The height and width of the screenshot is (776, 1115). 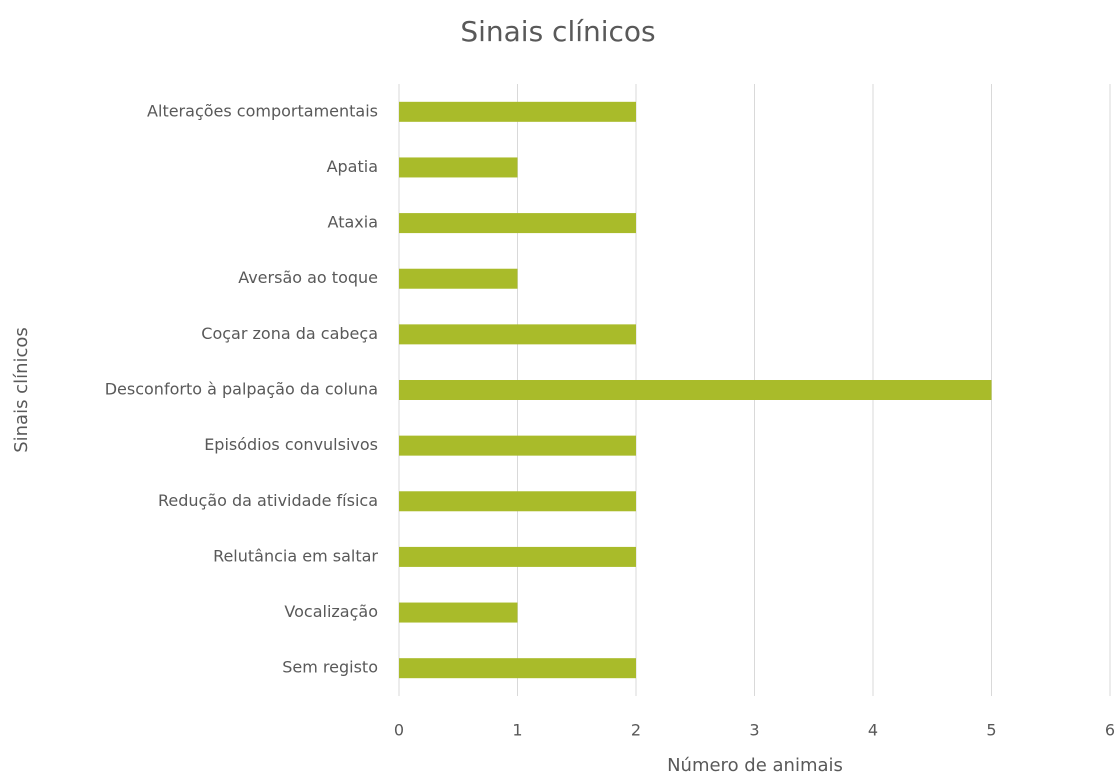 I want to click on y-tick-label: Aversão ao toque, so click(x=308, y=277).